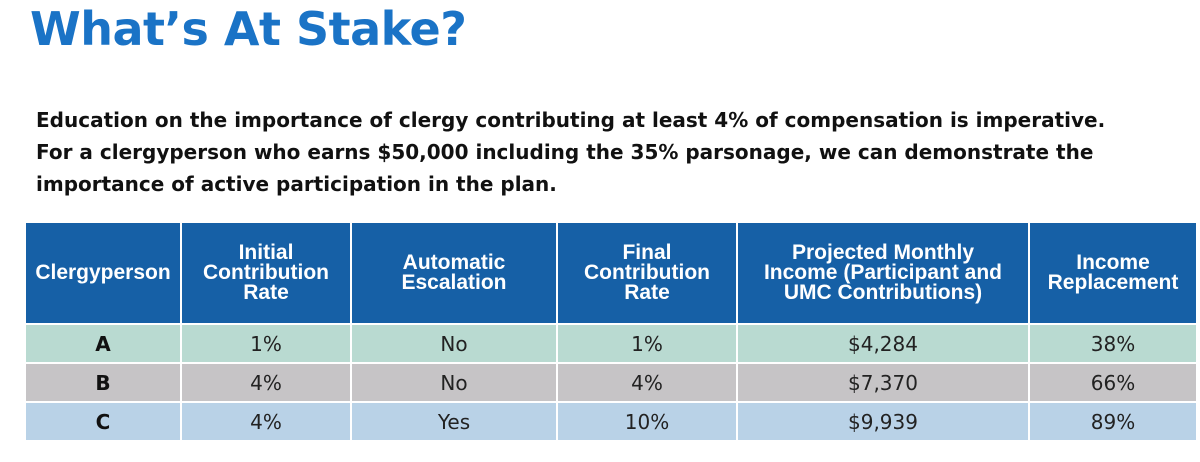  What do you see at coordinates (266, 273) in the screenshot?
I see `header-initial-contribution-rate: Initial Contribution Rate` at bounding box center [266, 273].